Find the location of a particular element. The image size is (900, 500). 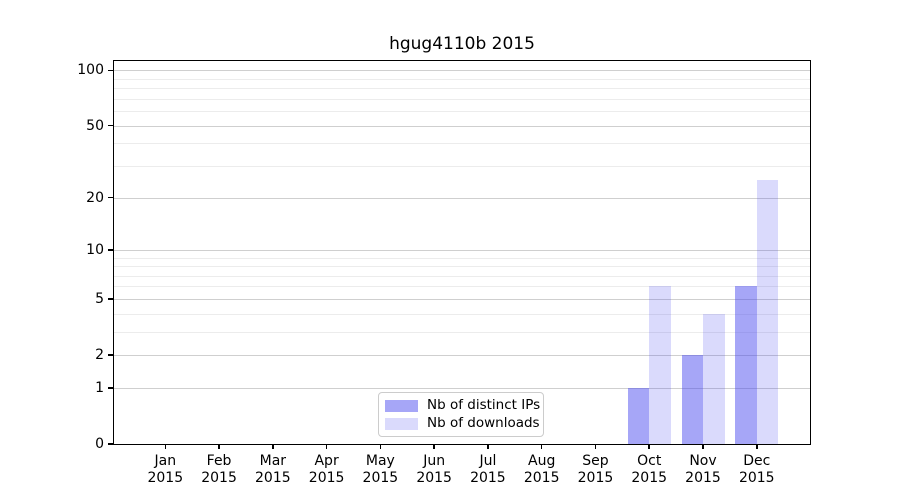

x-tick-label: Sep 2015 is located at coordinates (595, 469).